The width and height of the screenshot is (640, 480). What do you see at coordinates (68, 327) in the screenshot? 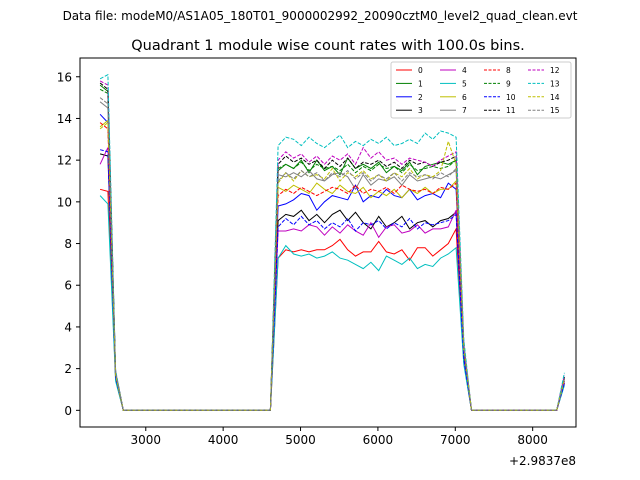
I see `y-tick-label: 4` at bounding box center [68, 327].